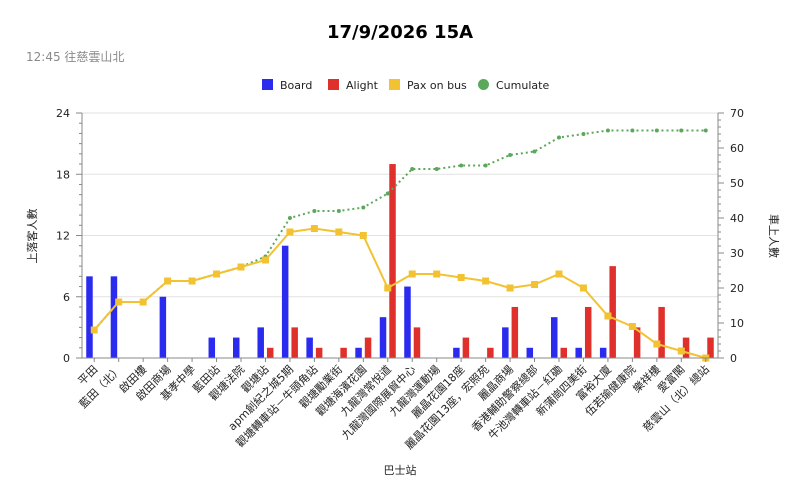 The width and height of the screenshot is (800, 500). Describe the element at coordinates (400, 470) in the screenshot. I see `x-axis-title: 巴士站` at that location.